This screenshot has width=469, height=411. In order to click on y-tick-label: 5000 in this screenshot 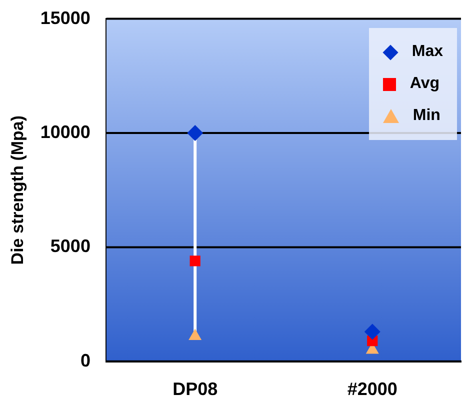, I will do `click(70, 246)`.